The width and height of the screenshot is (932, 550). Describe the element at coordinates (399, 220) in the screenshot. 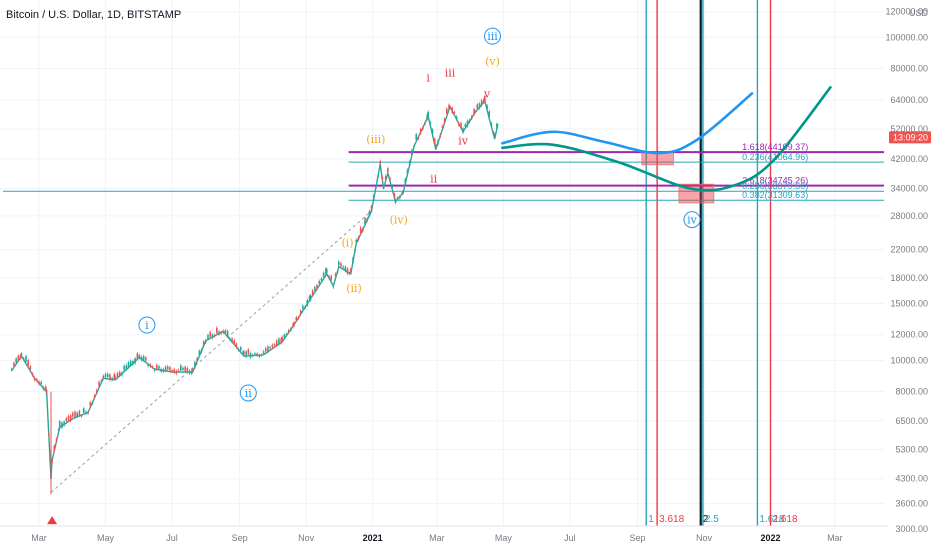

I see `wave-label: (iv)` at that location.